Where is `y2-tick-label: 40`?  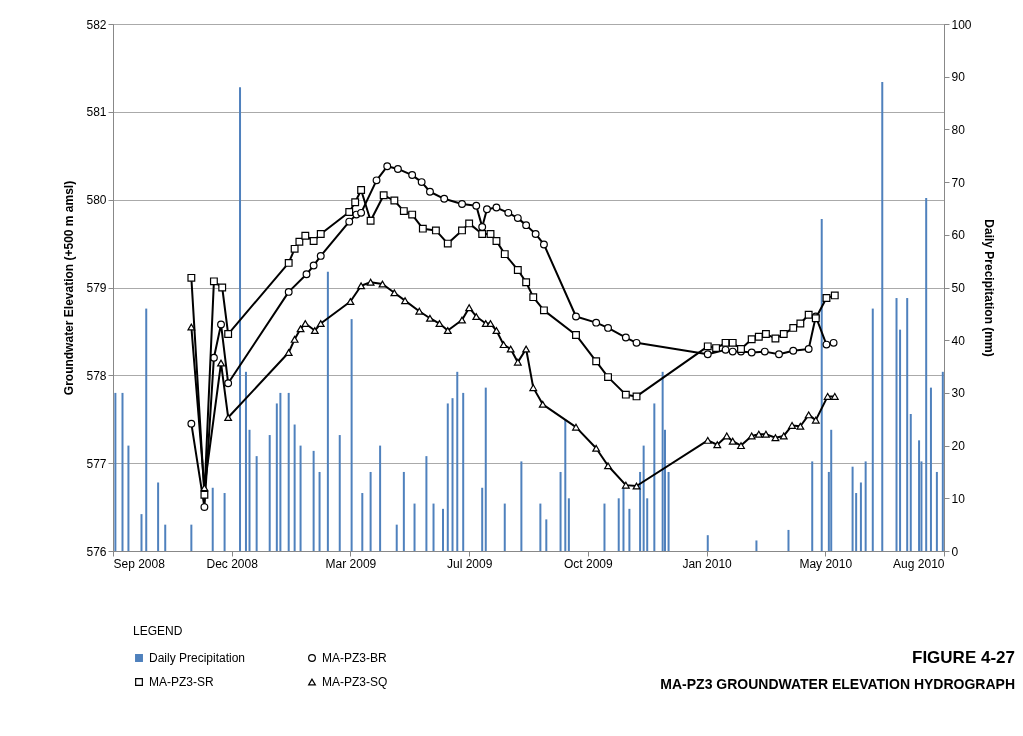
y2-tick-label: 40 is located at coordinates (958, 340).